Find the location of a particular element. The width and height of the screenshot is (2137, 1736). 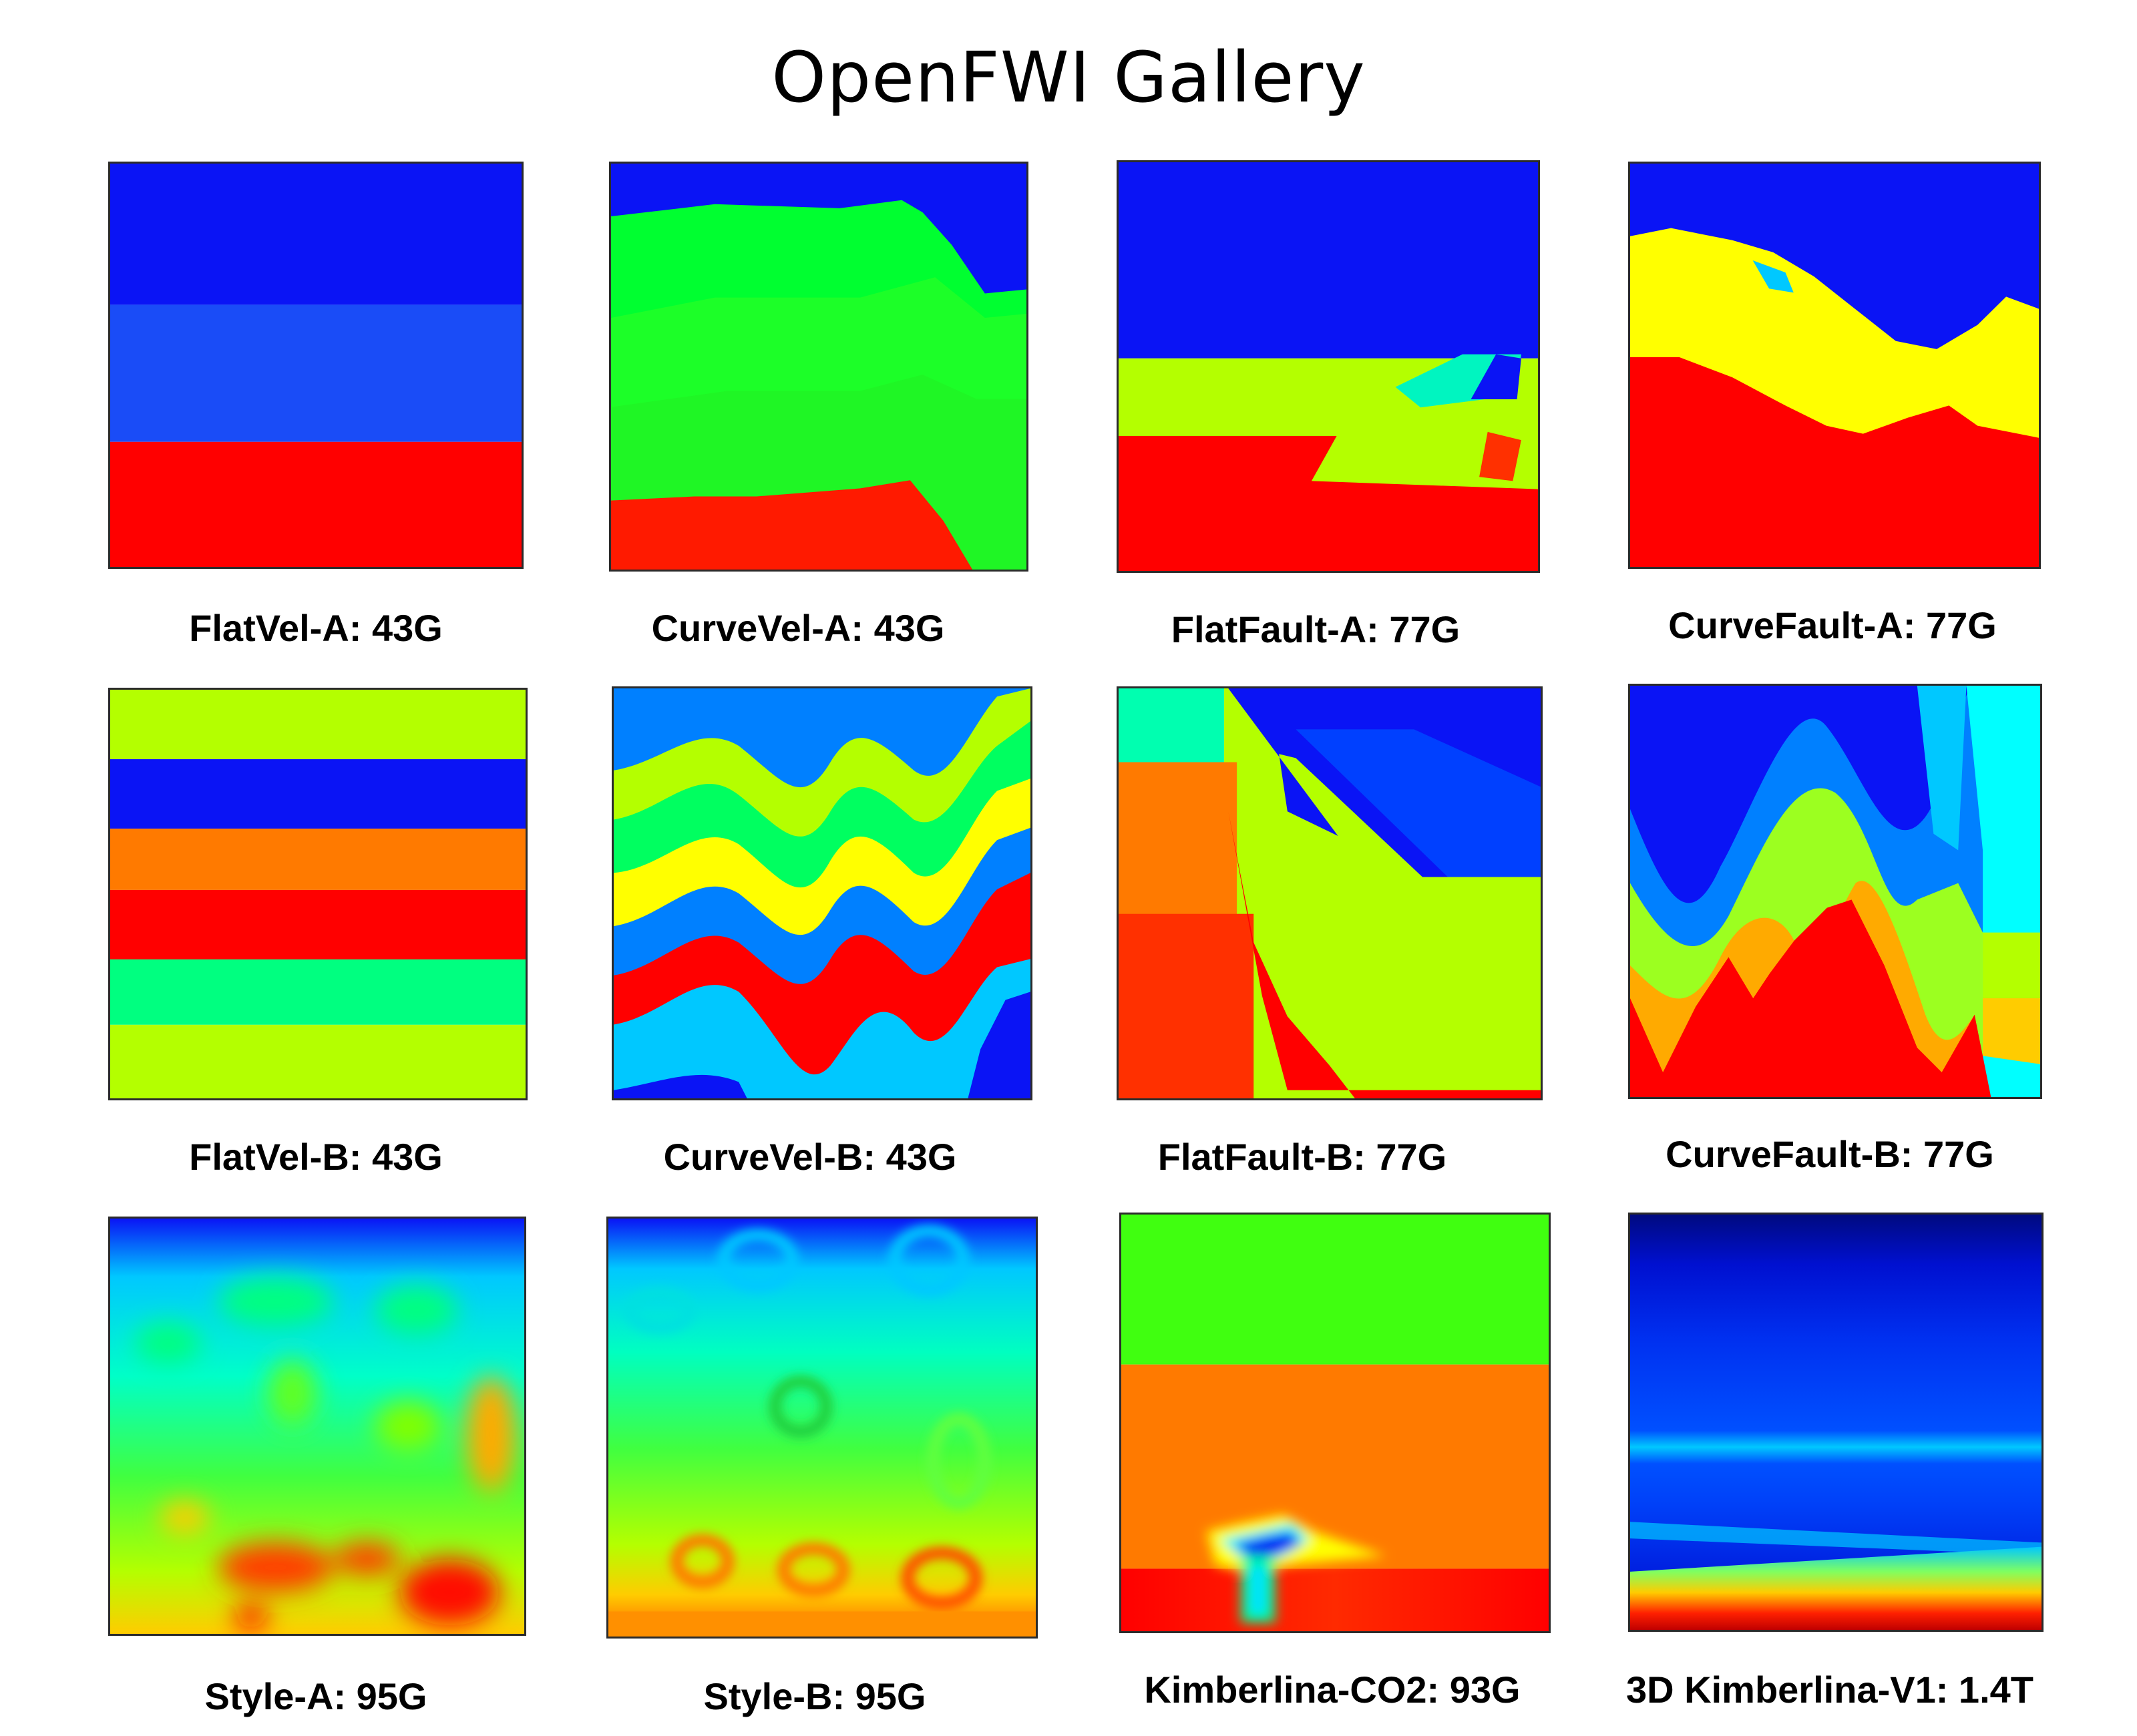

velocity-map-flatvel-b is located at coordinates (318, 894).